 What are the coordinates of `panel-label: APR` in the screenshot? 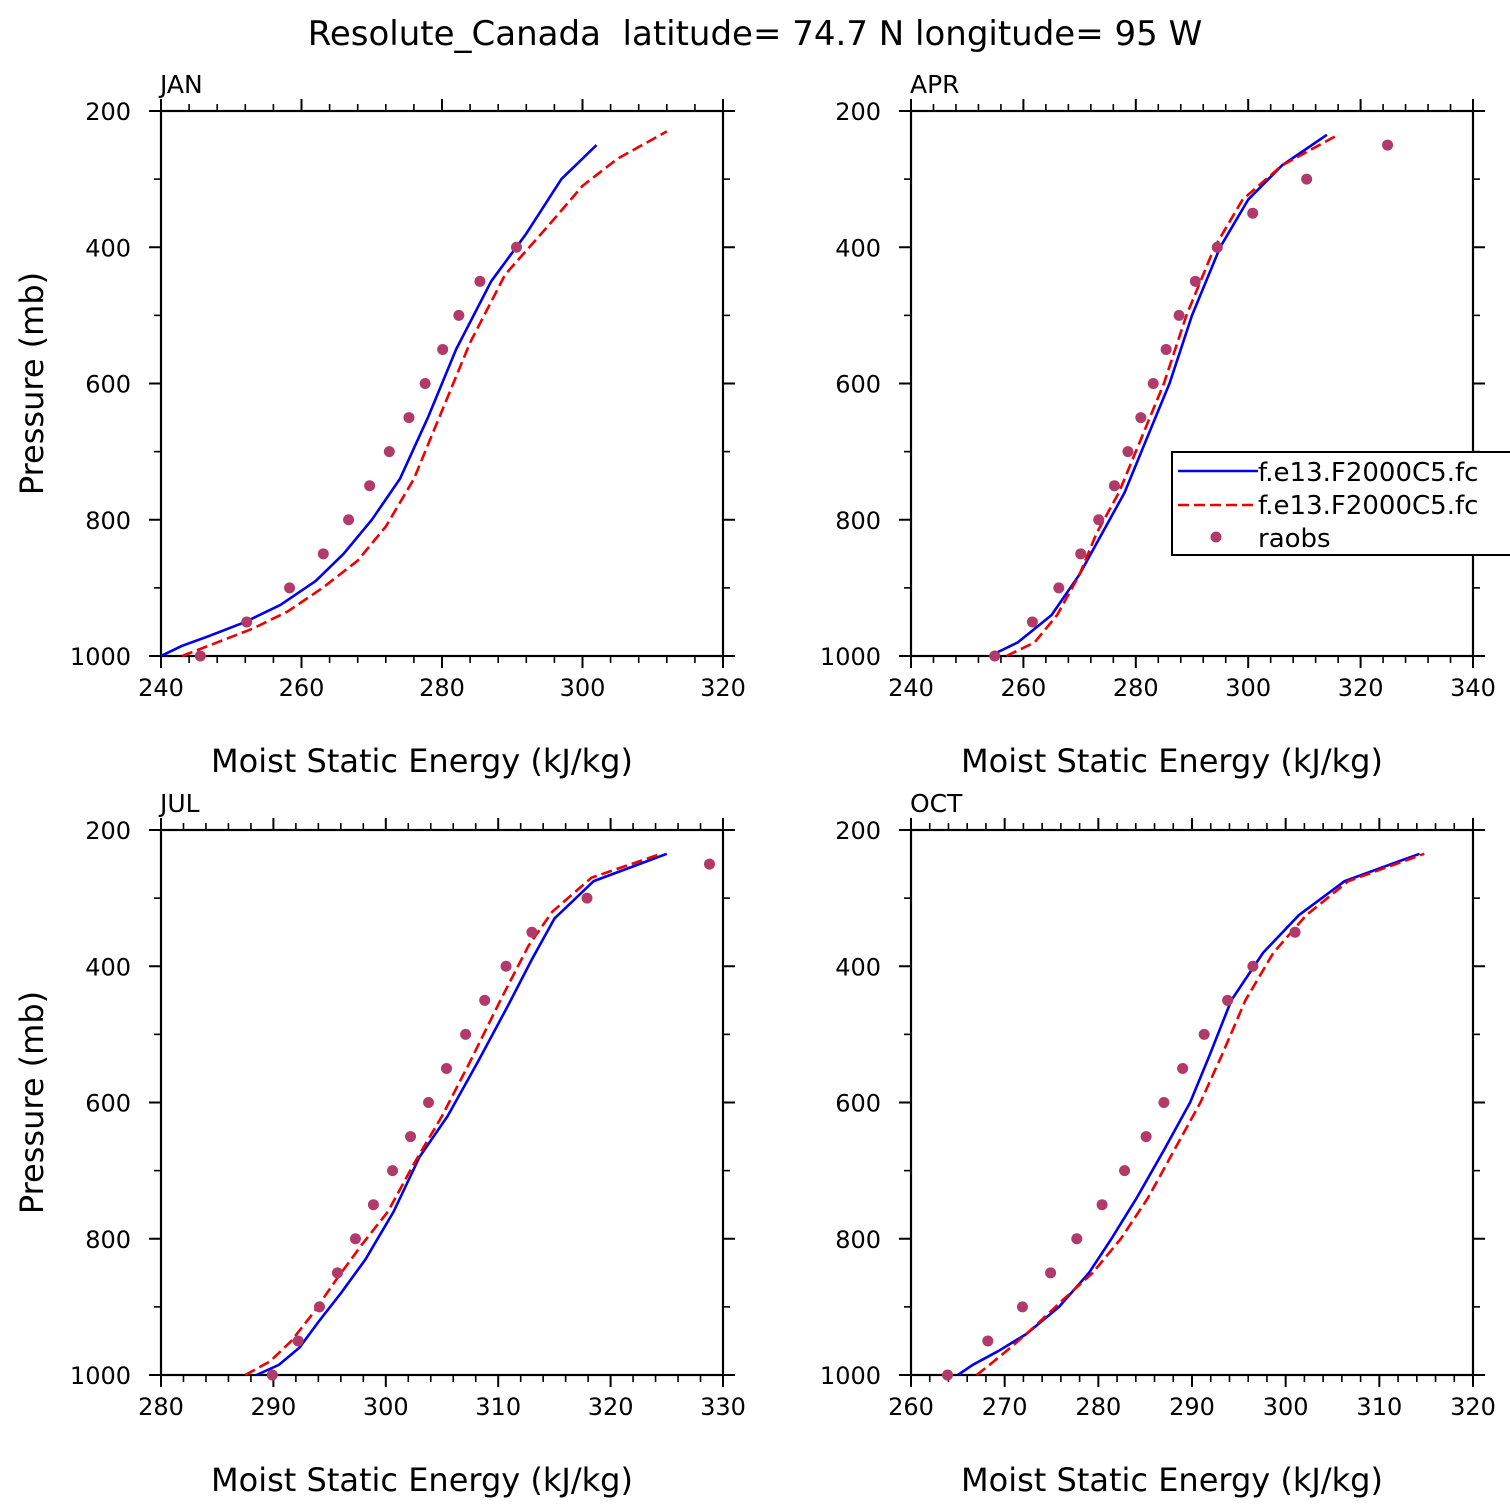 It's located at (935, 84).